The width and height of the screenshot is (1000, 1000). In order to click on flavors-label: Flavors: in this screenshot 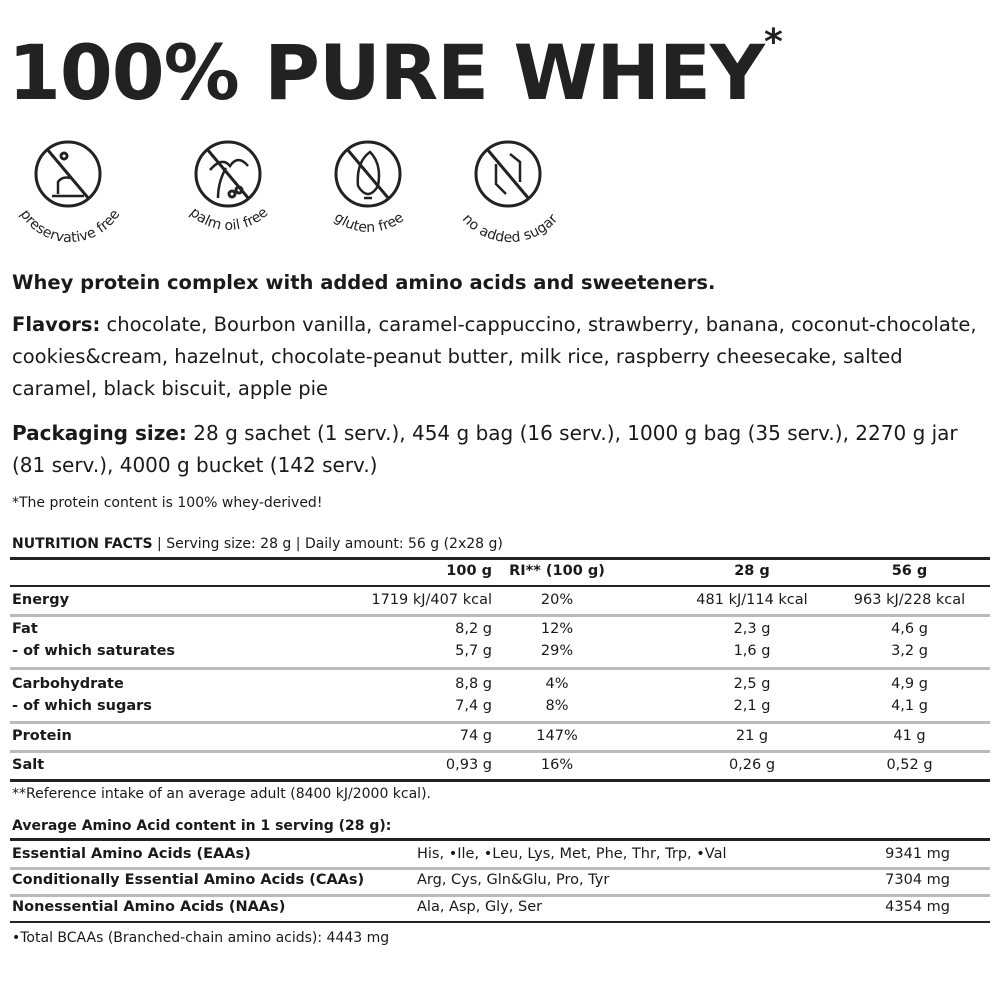, I will do `click(56, 324)`.